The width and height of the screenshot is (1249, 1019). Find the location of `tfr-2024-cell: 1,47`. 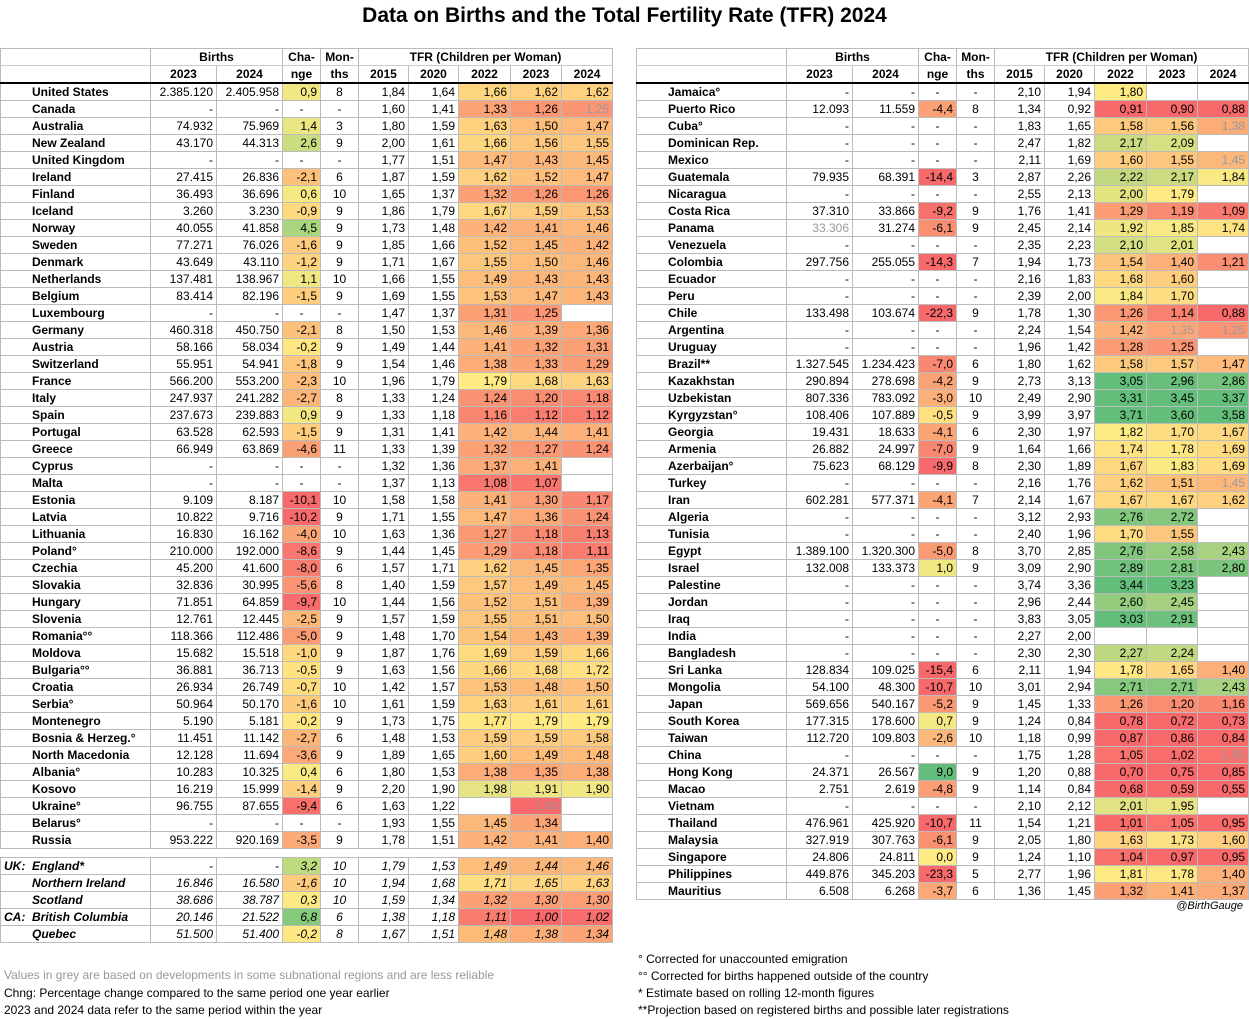

tfr-2024-cell: 1,47 is located at coordinates (1223, 364).